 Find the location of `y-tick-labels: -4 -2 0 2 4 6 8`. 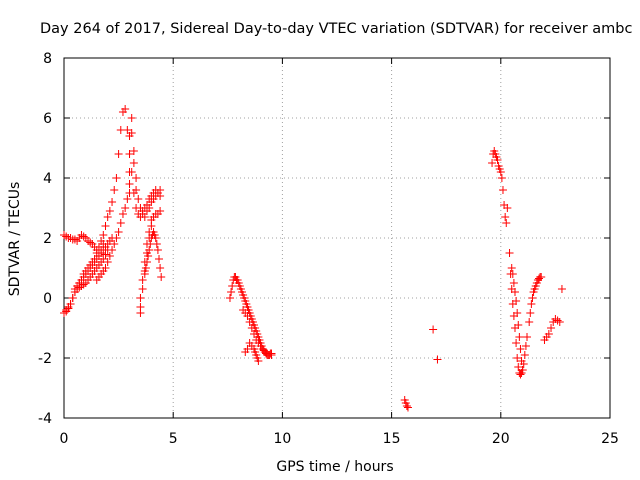

y-tick-labels: -4 -2 0 2 4 6 8 is located at coordinates (45, 239).